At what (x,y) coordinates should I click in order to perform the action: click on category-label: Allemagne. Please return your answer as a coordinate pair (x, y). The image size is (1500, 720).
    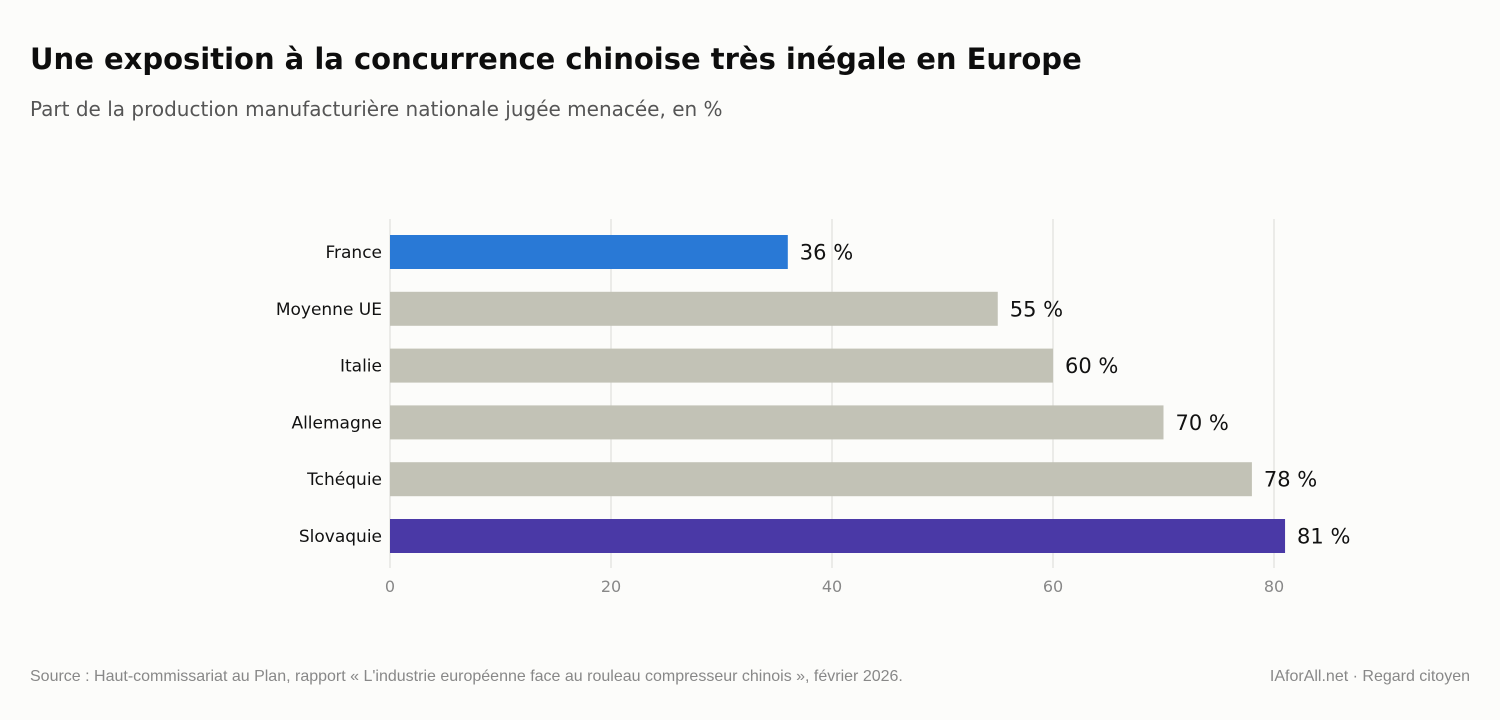
    Looking at the image, I should click on (336, 423).